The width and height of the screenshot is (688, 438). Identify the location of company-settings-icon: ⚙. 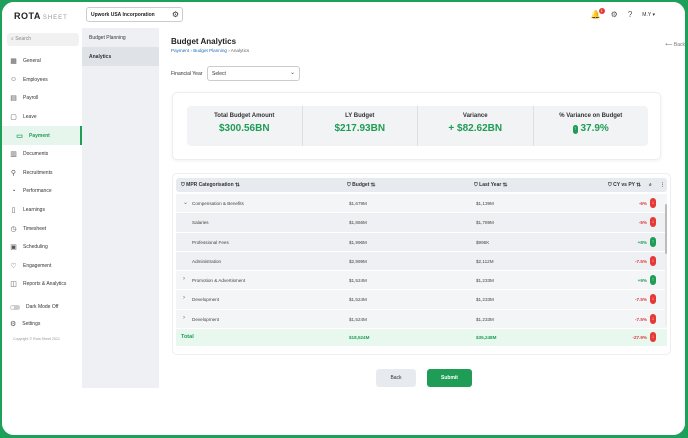
(175, 14).